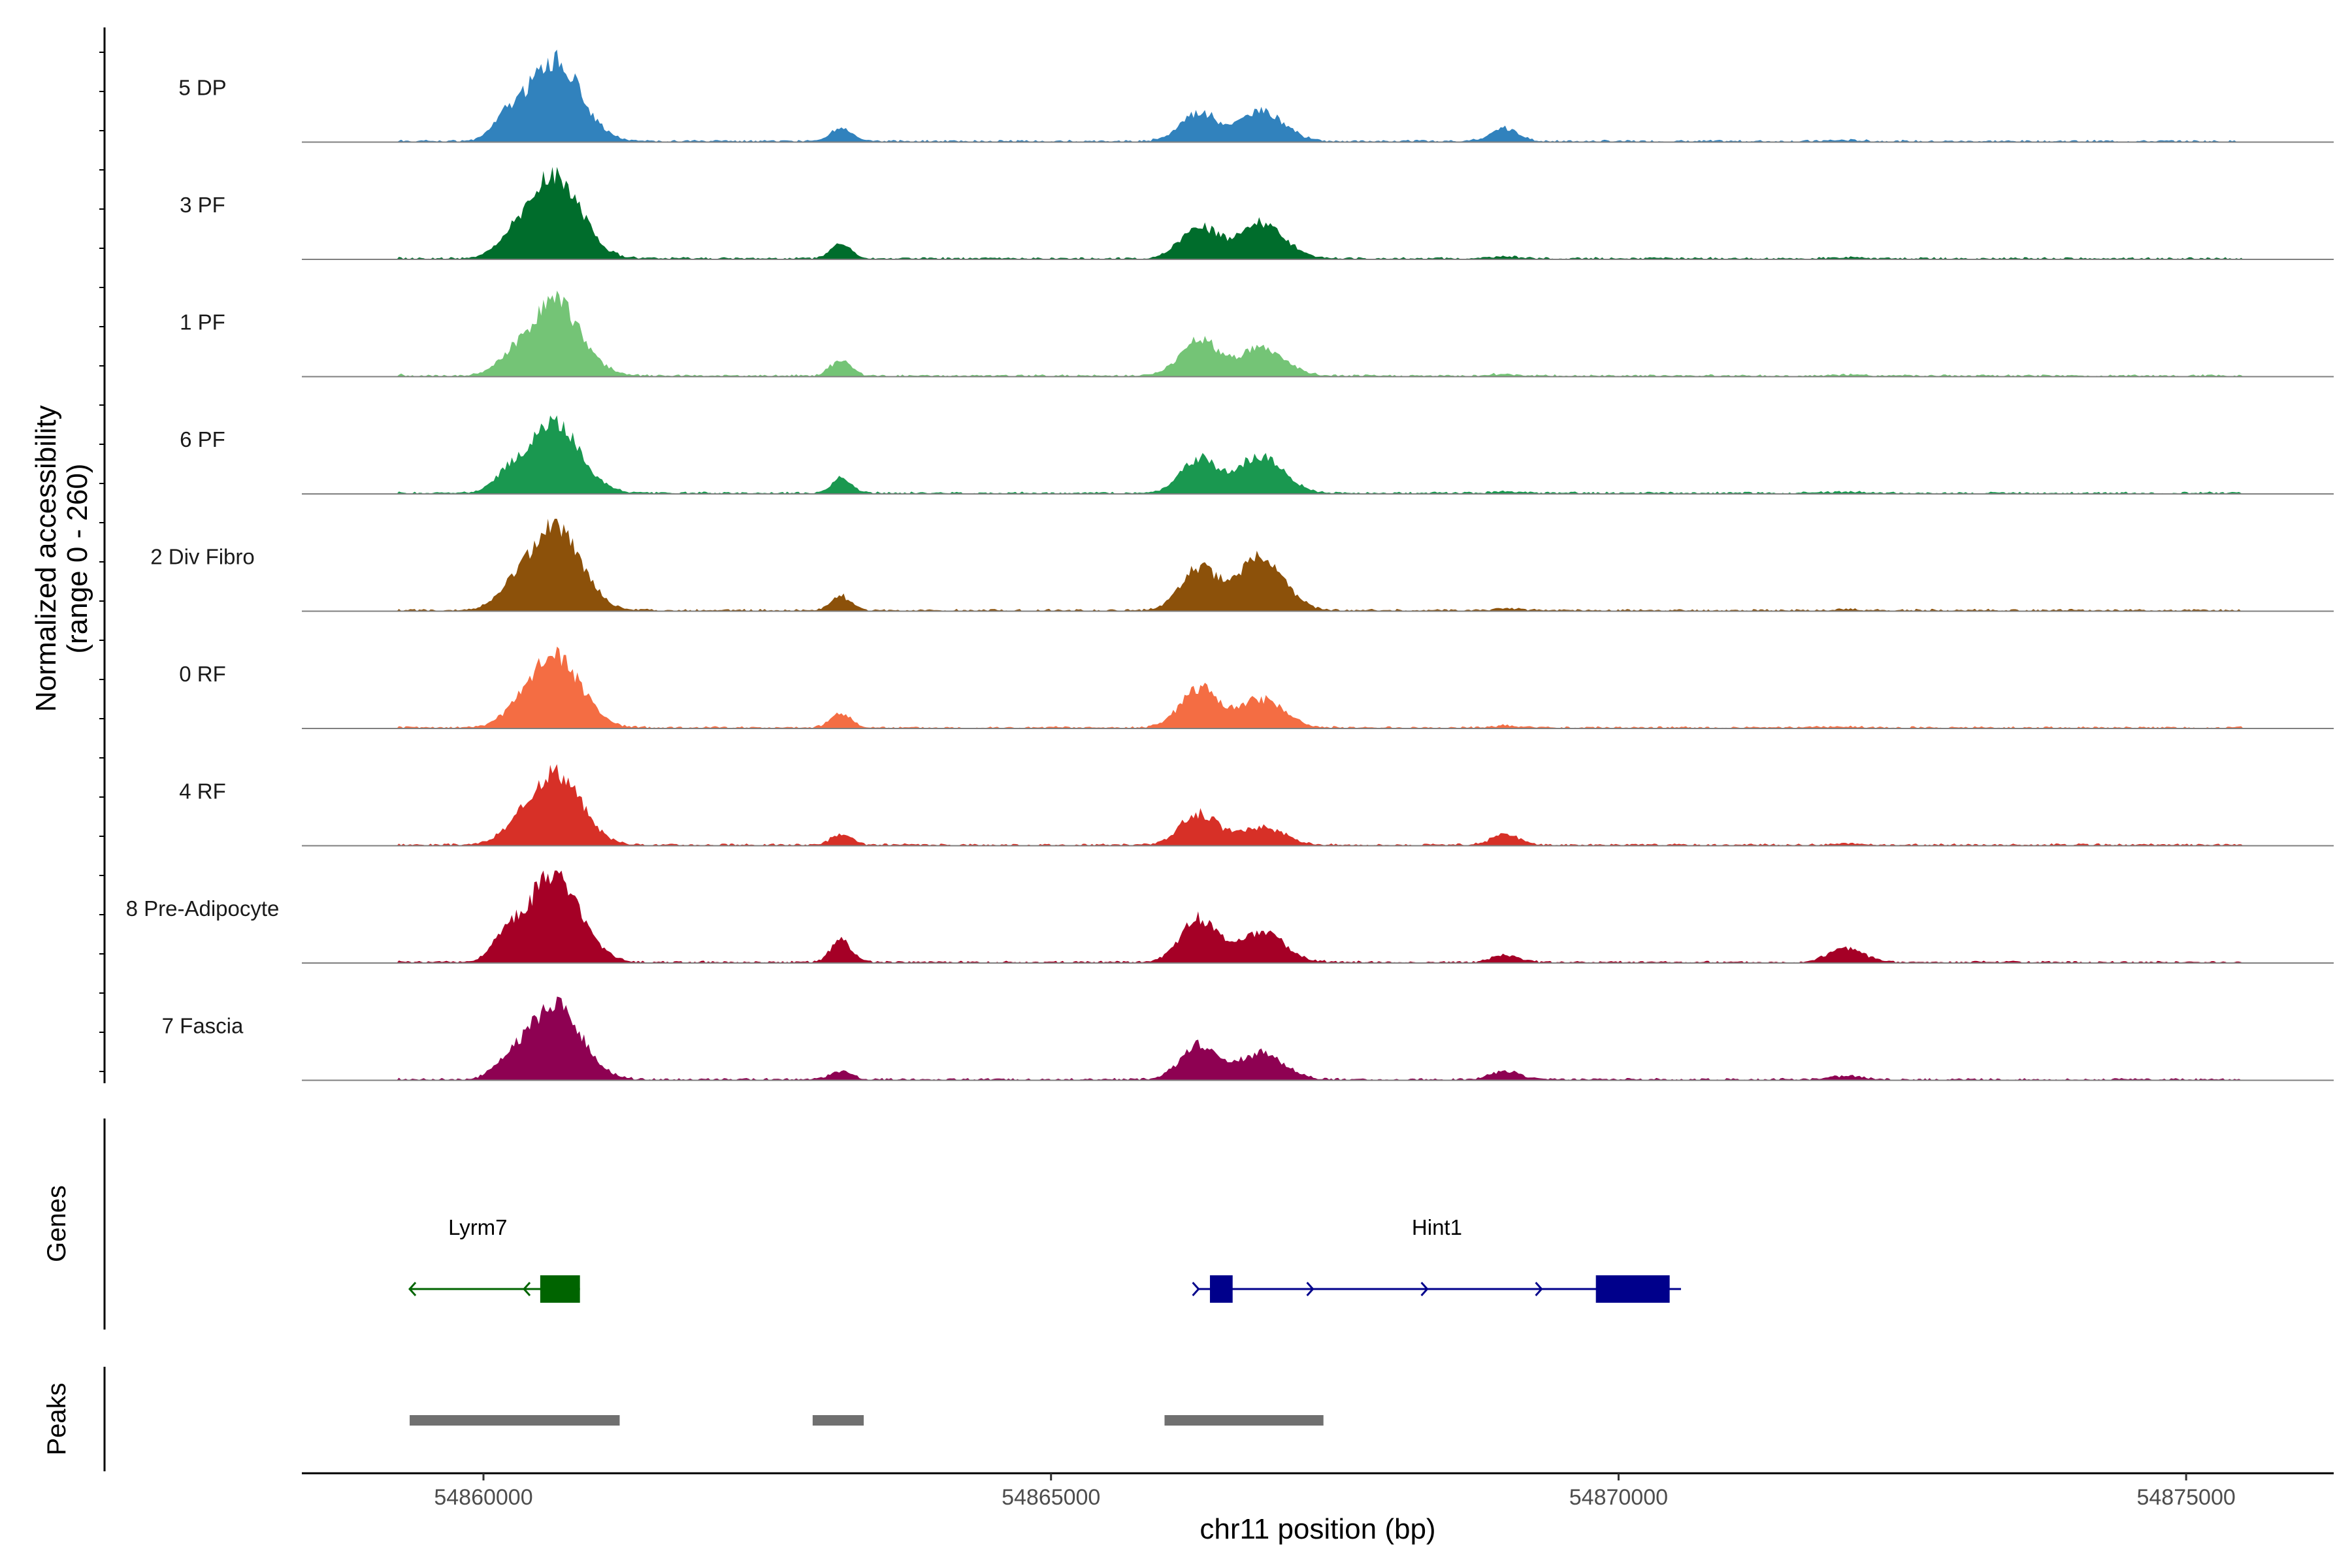  I want to click on track-label: 4 RF, so click(202, 791).